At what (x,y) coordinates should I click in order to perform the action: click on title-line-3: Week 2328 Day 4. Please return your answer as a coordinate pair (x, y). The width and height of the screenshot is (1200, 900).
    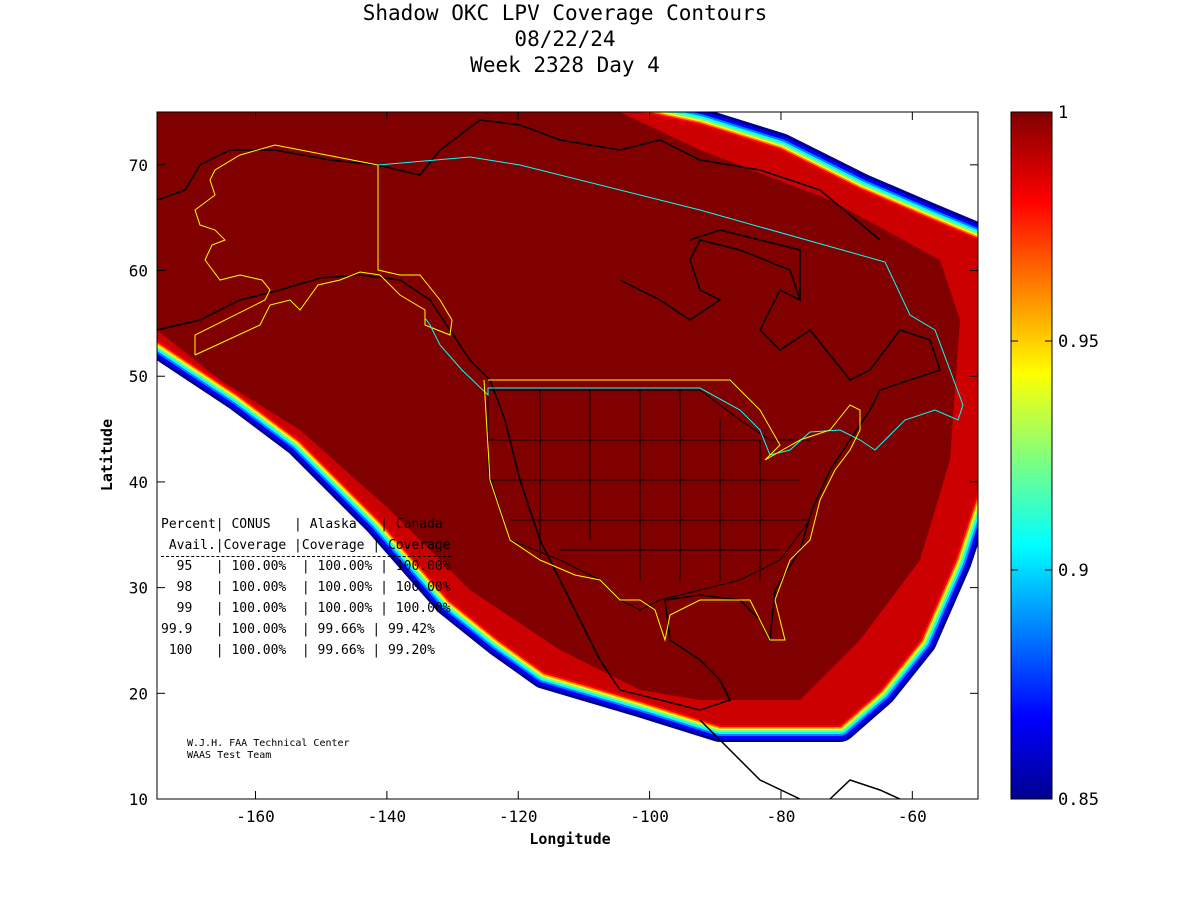
    Looking at the image, I should click on (565, 65).